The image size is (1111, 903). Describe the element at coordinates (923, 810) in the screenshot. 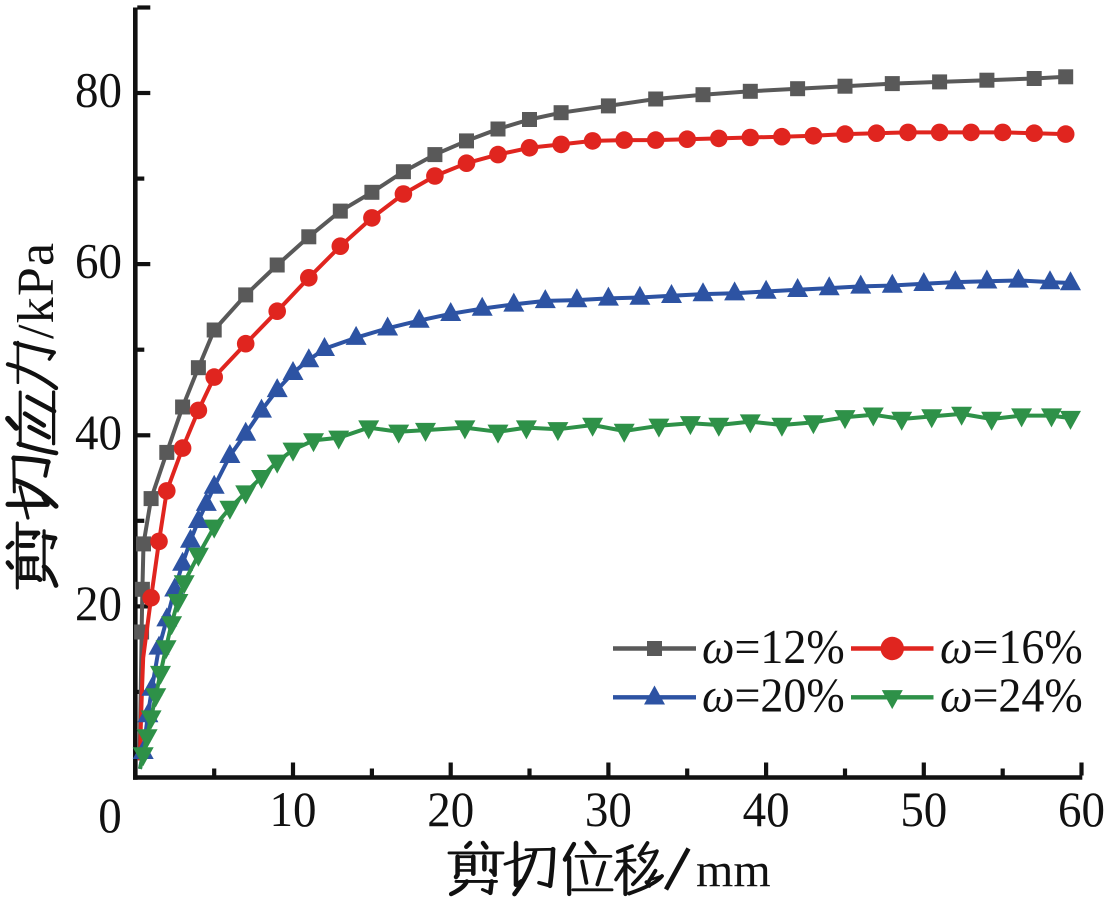

I see `svg-text: 50` at that location.